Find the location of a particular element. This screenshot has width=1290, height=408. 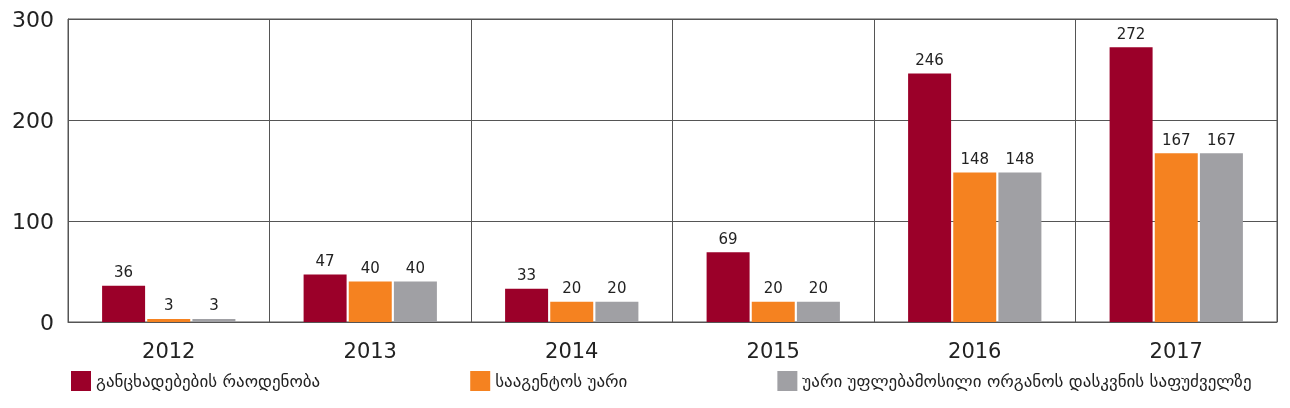

data-label: 272 is located at coordinates (1131, 33).